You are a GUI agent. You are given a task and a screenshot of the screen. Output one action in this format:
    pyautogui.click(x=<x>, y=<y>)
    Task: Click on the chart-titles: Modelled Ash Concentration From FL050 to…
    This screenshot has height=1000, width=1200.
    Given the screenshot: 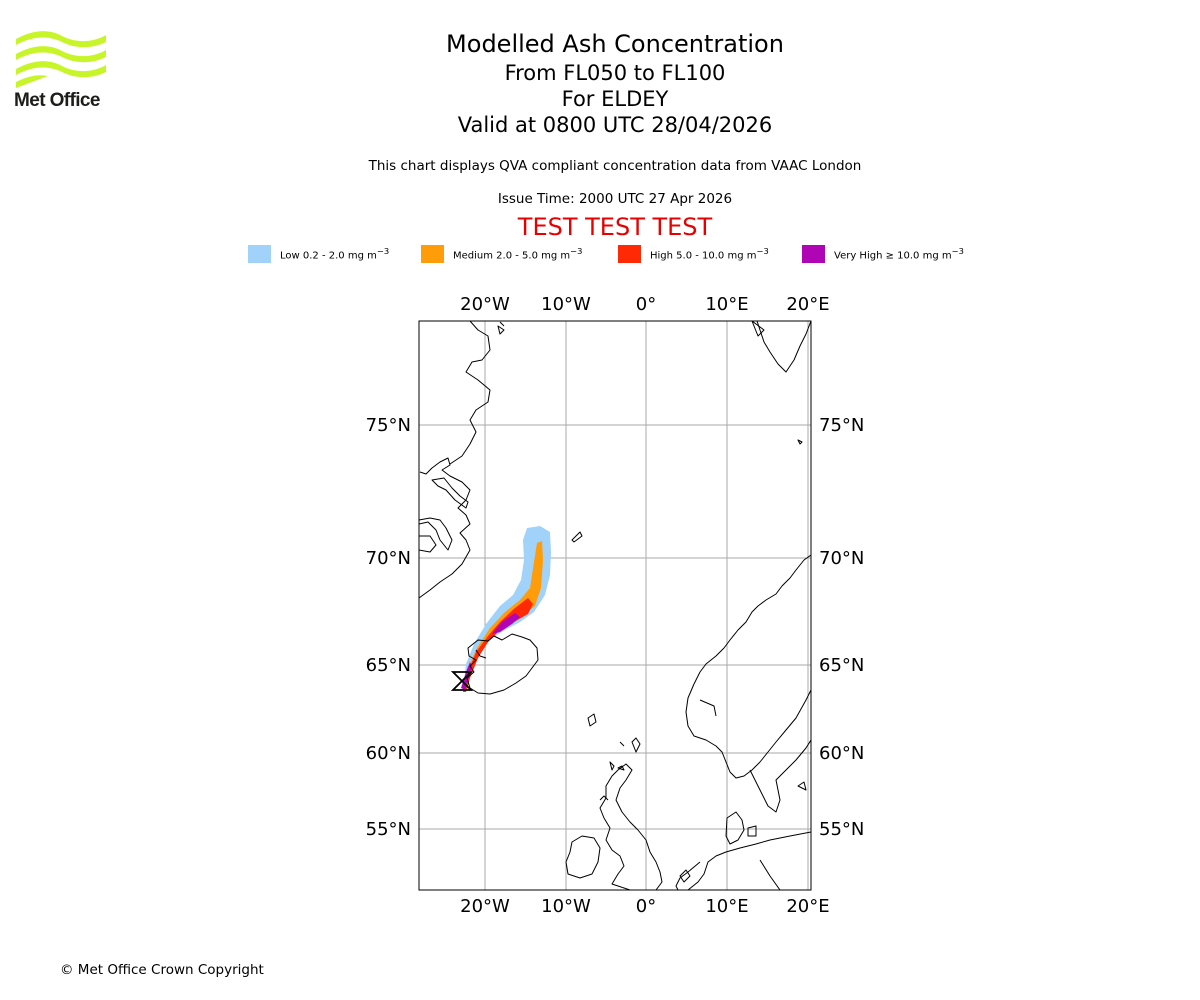 What is the action you would take?
    pyautogui.click(x=615, y=83)
    